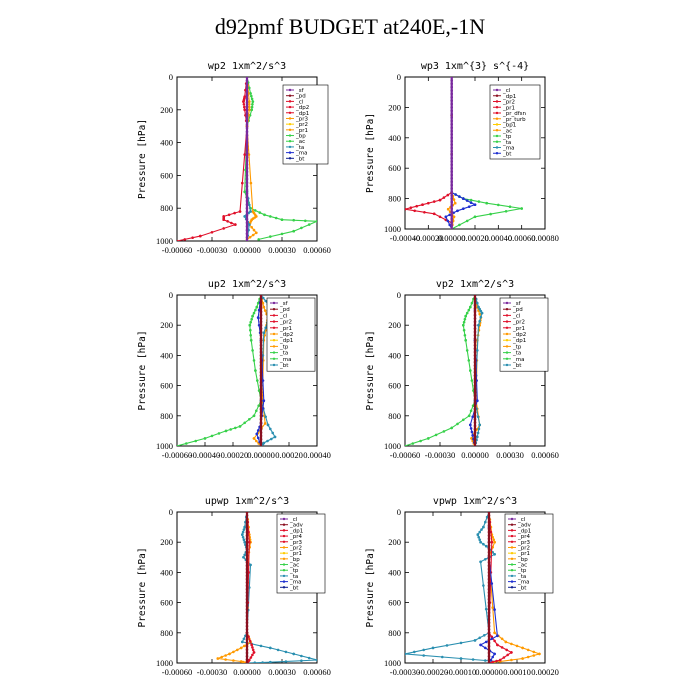 This screenshot has width=700, height=700. What do you see at coordinates (295, 548) in the screenshot?
I see `legend-label: _pr2` at bounding box center [295, 548].